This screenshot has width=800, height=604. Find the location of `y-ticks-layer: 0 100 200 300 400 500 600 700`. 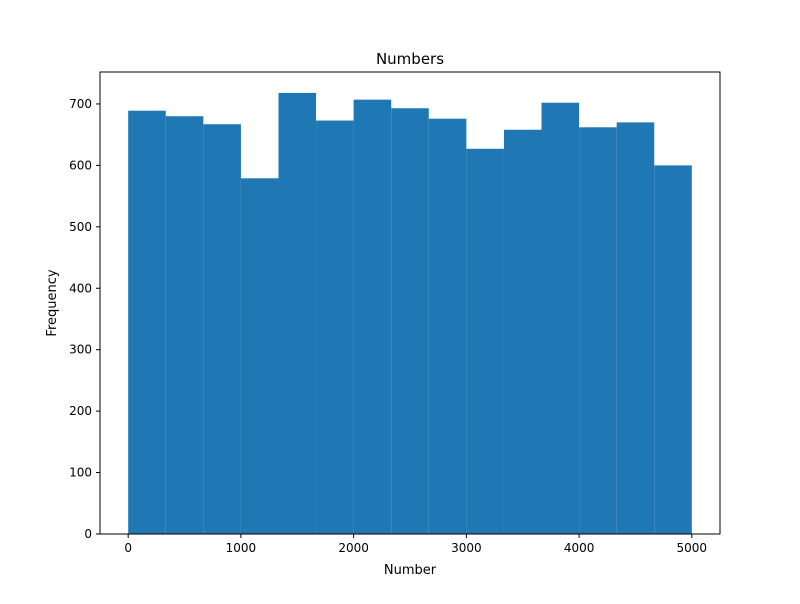

y-ticks-layer: 0 100 200 300 400 500 600 700 is located at coordinates (84, 319).